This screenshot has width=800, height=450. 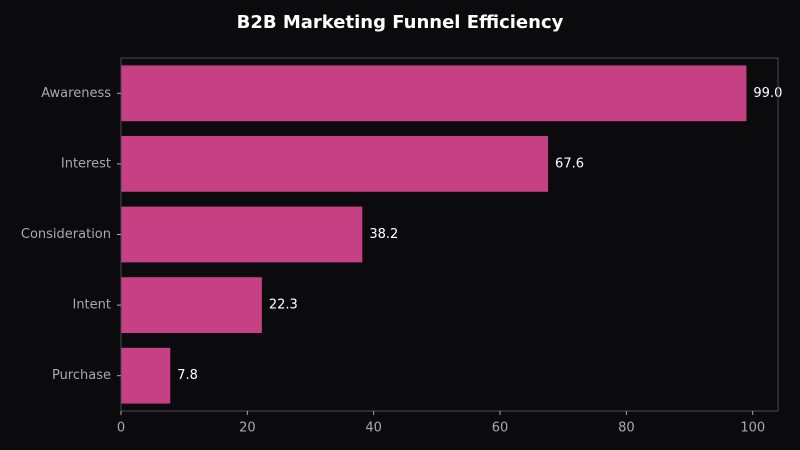 What do you see at coordinates (86, 163) in the screenshot?
I see `y-tick-label: Interest` at bounding box center [86, 163].